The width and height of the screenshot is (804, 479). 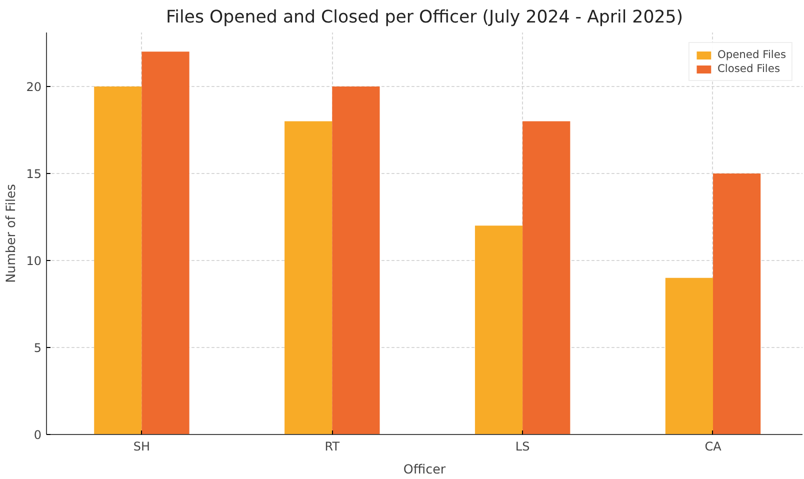 What do you see at coordinates (424, 469) in the screenshot?
I see `x-axis-title: Officer` at bounding box center [424, 469].